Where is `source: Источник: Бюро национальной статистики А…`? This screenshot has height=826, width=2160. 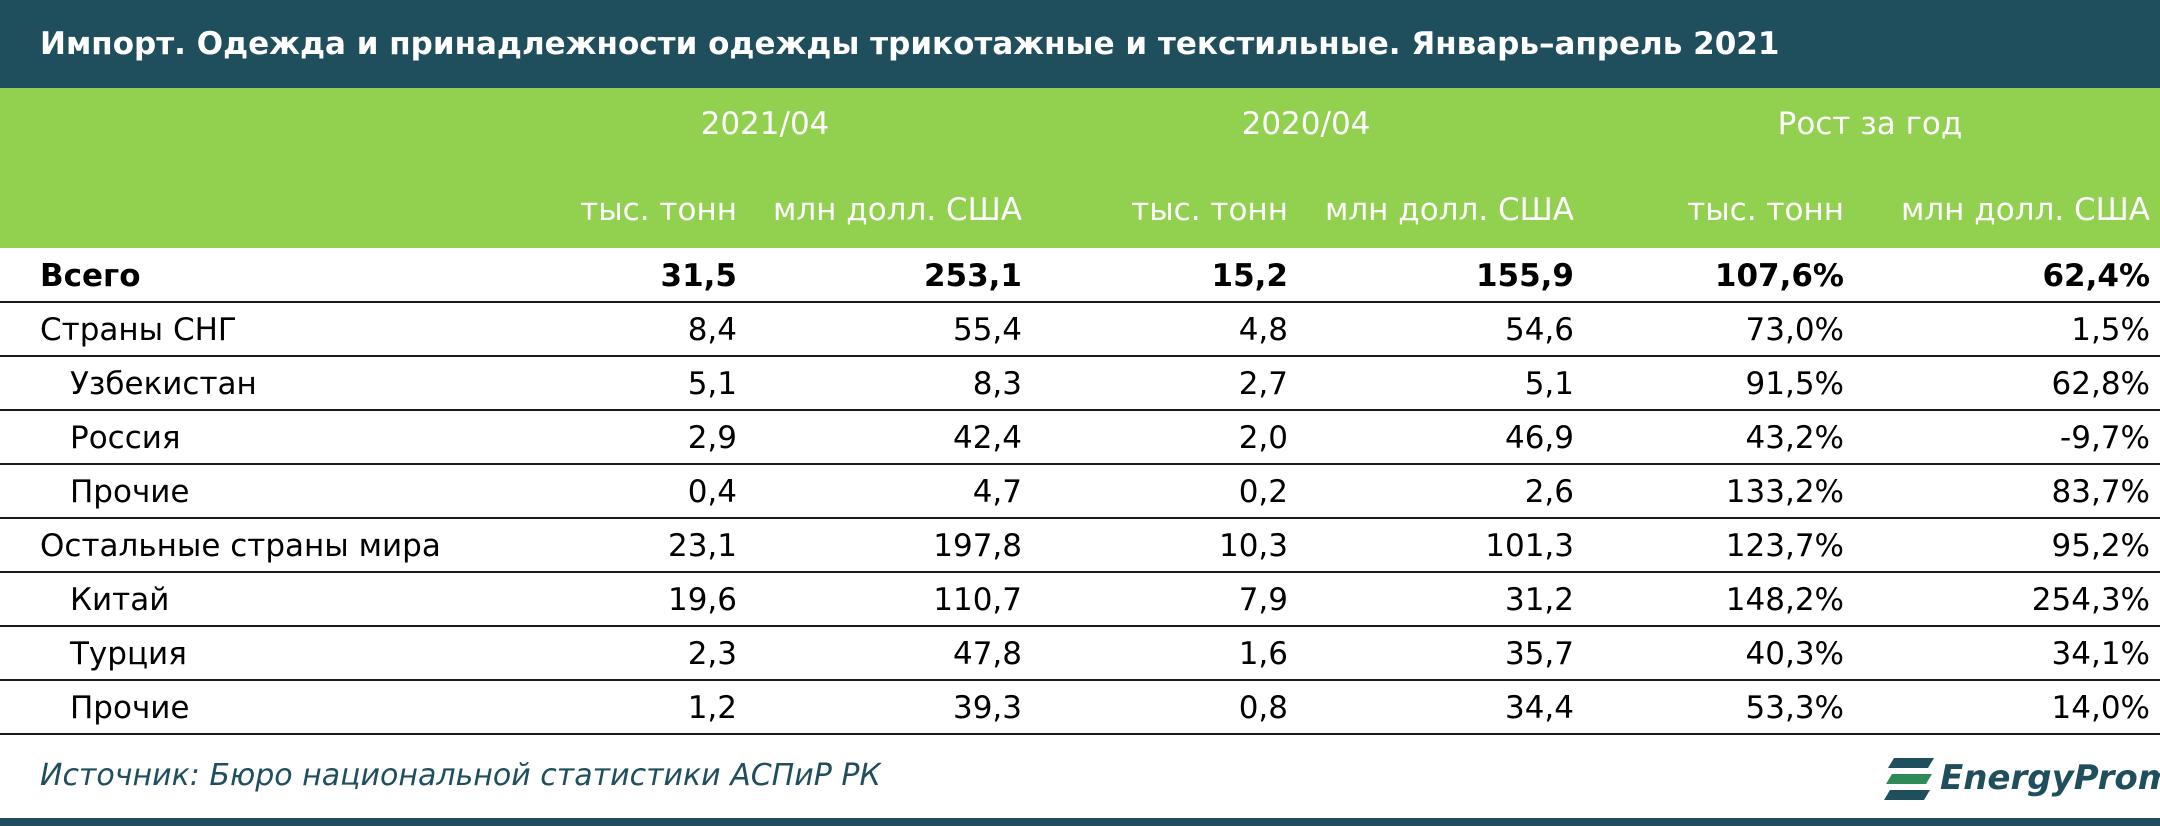
source: Источник: Бюро национальной статистики А… is located at coordinates (460, 775).